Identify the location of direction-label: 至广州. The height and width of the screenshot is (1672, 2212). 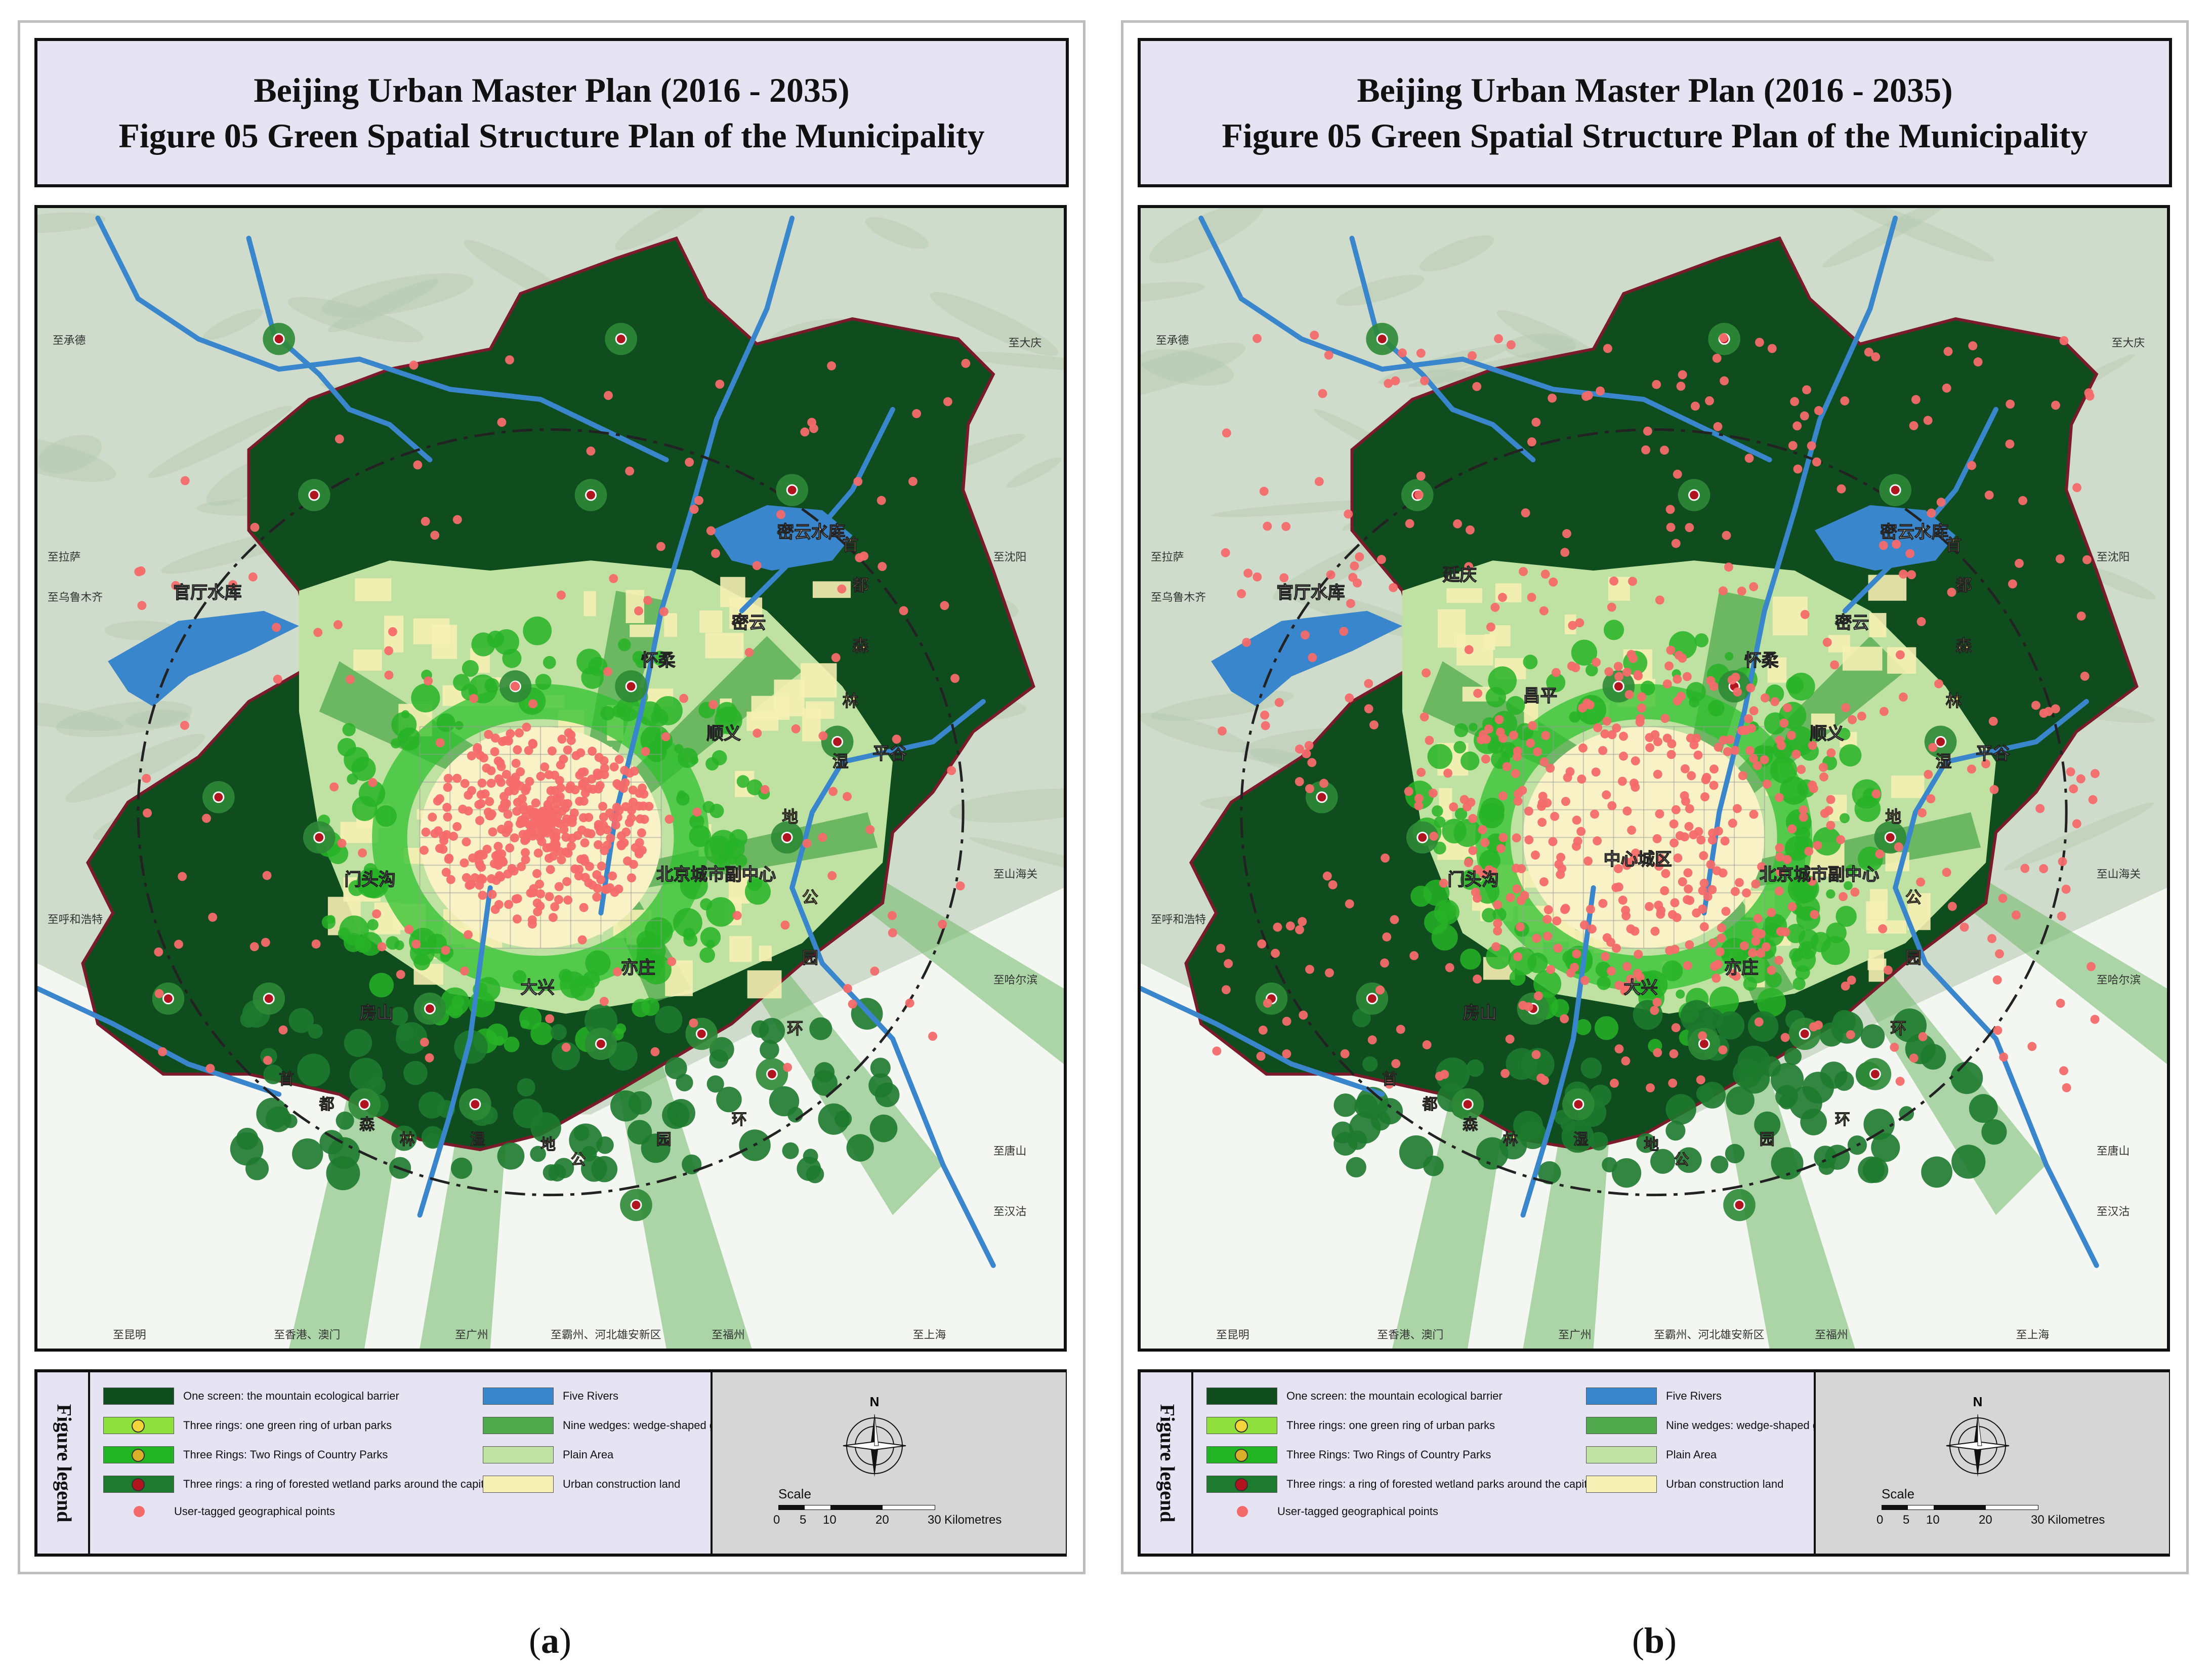
(1575, 1335).